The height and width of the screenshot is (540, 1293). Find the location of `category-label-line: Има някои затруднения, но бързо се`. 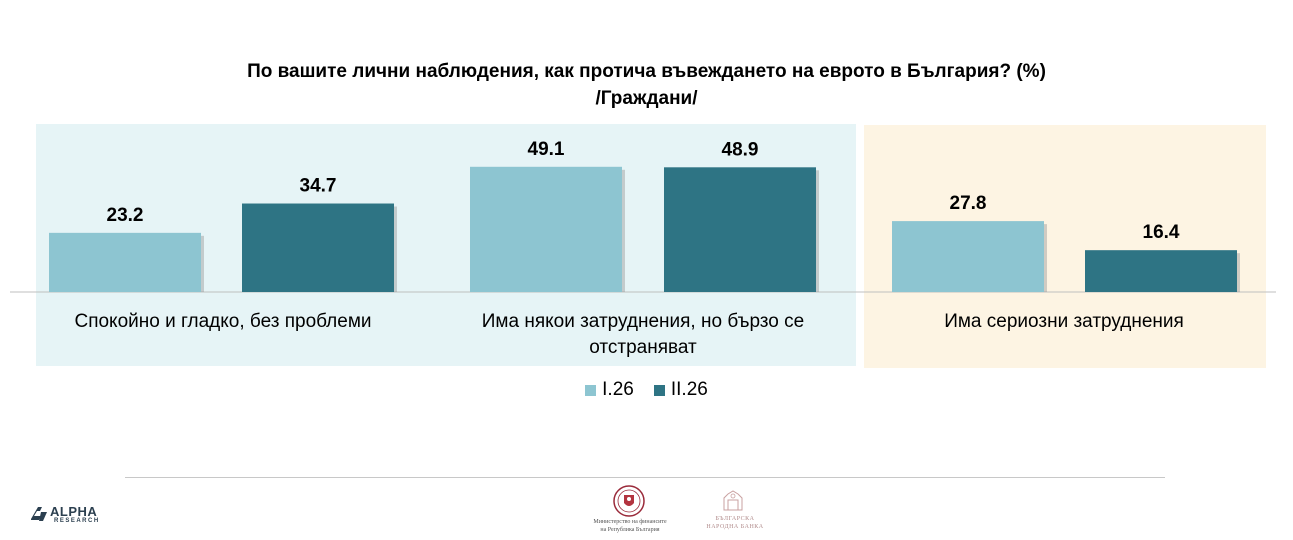

category-label-line: Има някои затруднения, но бързо се is located at coordinates (643, 321).